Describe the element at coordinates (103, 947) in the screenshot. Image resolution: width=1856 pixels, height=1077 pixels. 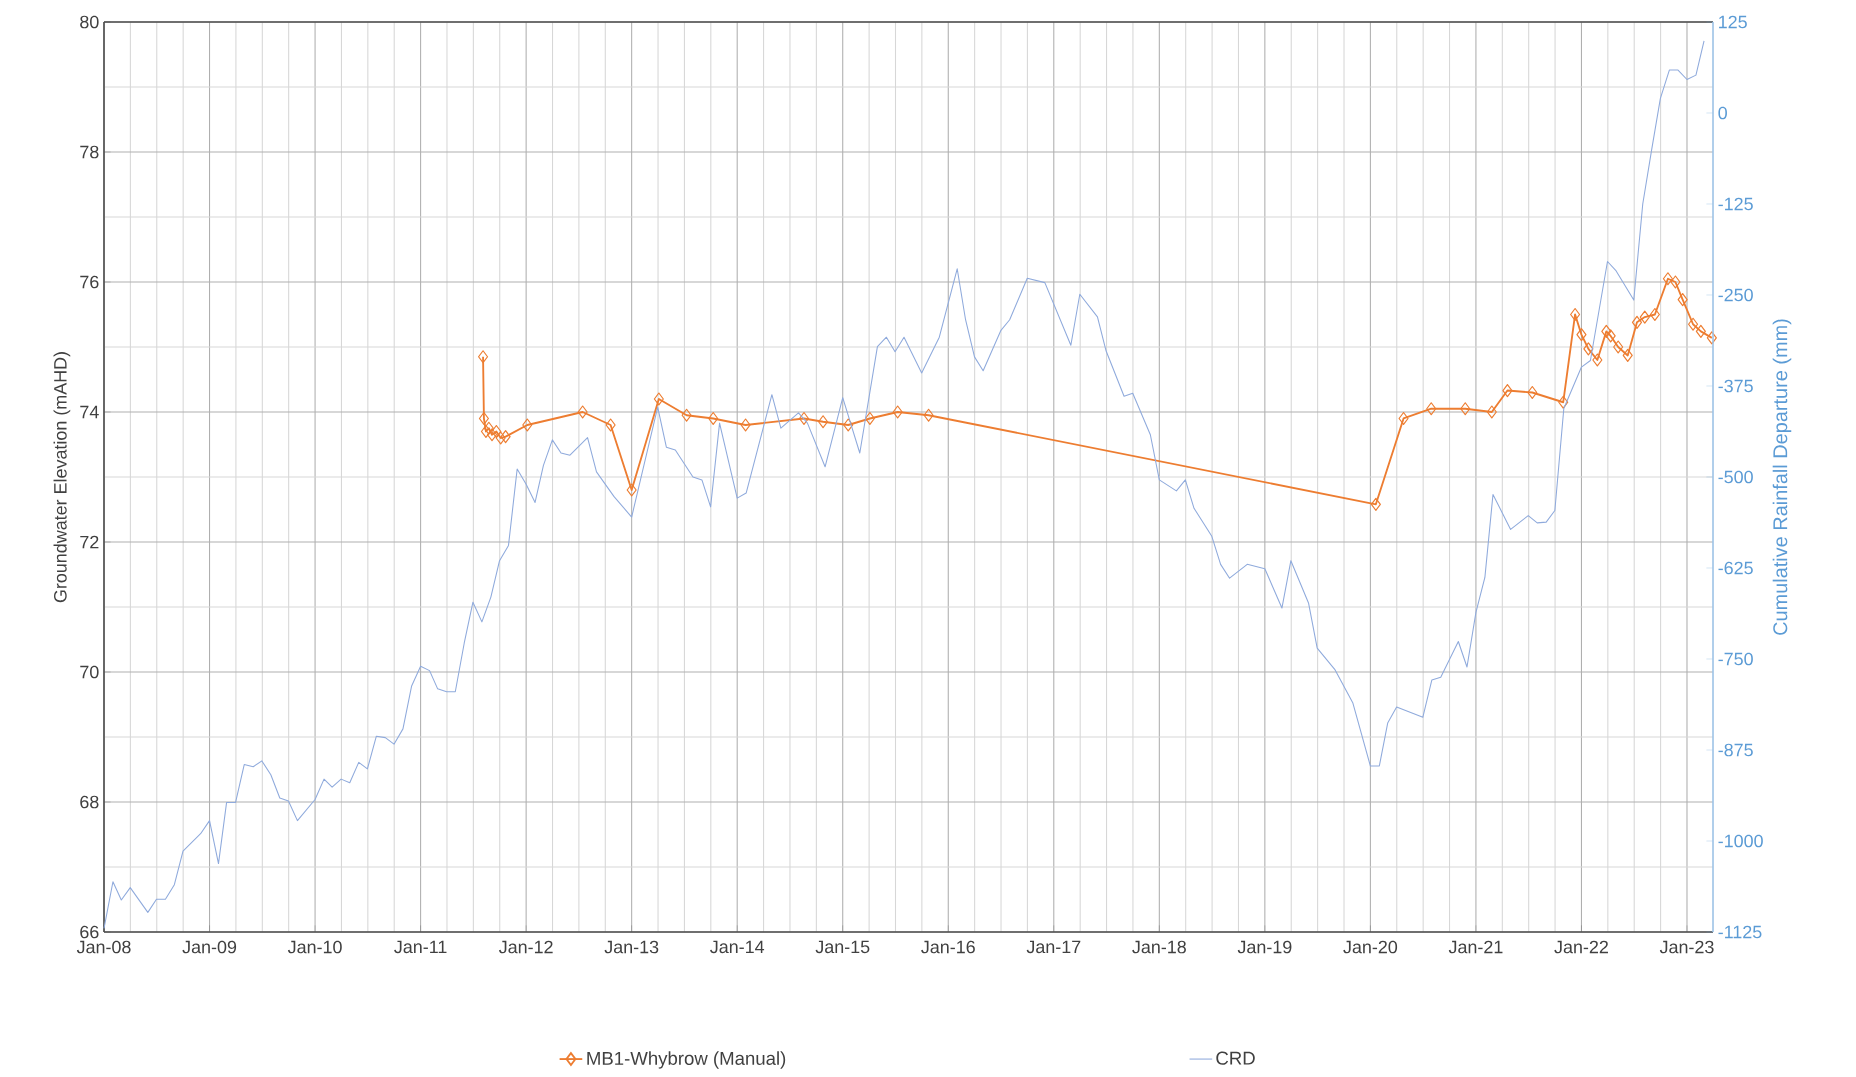
I see `x-tick-label: Jan-08` at that location.